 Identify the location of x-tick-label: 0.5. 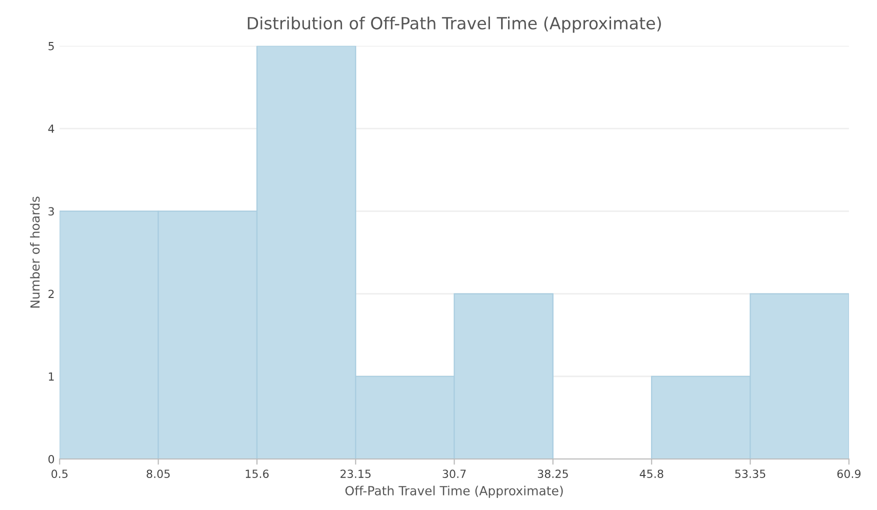
(60, 474).